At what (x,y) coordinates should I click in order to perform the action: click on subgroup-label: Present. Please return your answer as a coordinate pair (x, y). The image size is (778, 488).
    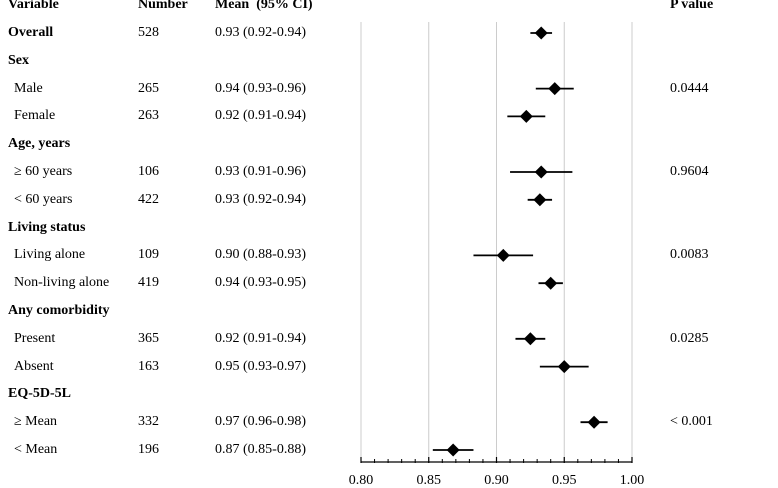
    Looking at the image, I should click on (35, 338).